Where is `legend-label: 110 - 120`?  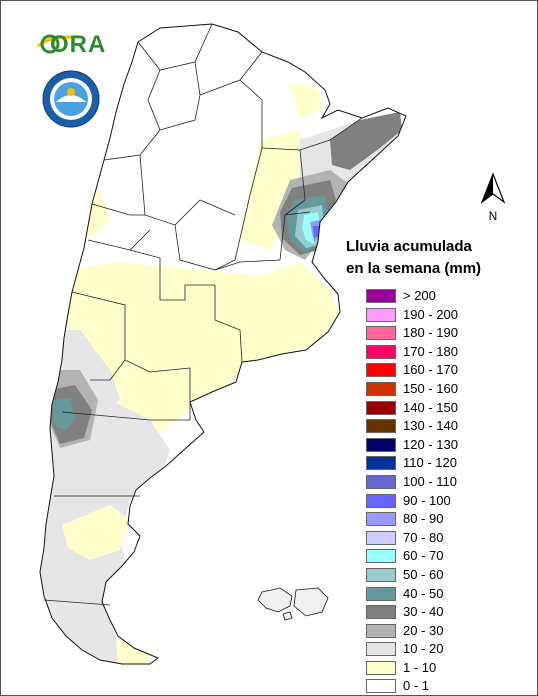 legend-label: 110 - 120 is located at coordinates (430, 463).